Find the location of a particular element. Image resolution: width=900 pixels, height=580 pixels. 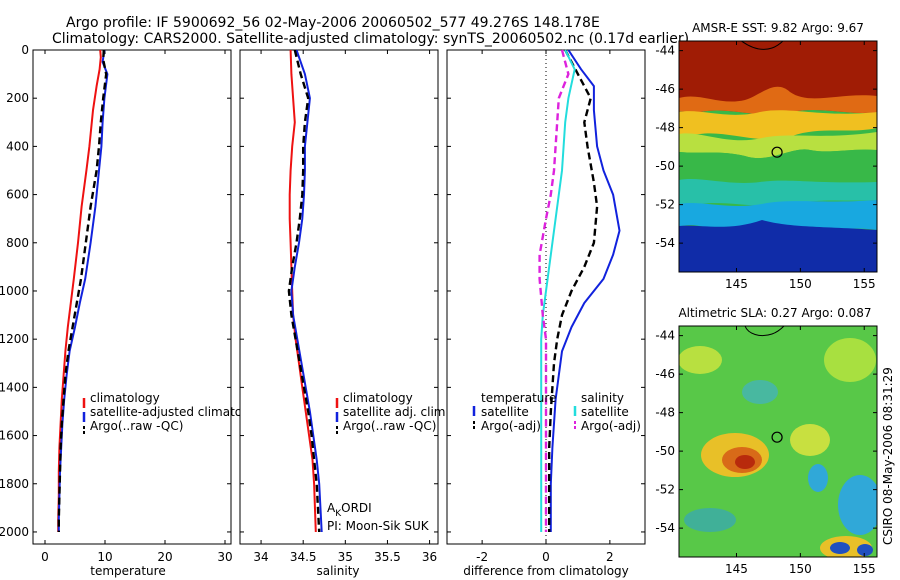

depth-tick-label: 1200 is located at coordinates (14, 339).